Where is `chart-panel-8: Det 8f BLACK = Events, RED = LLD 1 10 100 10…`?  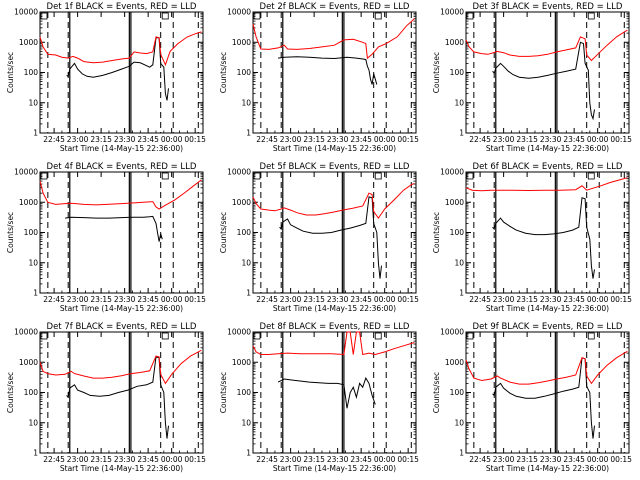 chart-panel-8: Det 8f BLACK = Events, RED = LLD 1 10 100 10… is located at coordinates (319, 397).